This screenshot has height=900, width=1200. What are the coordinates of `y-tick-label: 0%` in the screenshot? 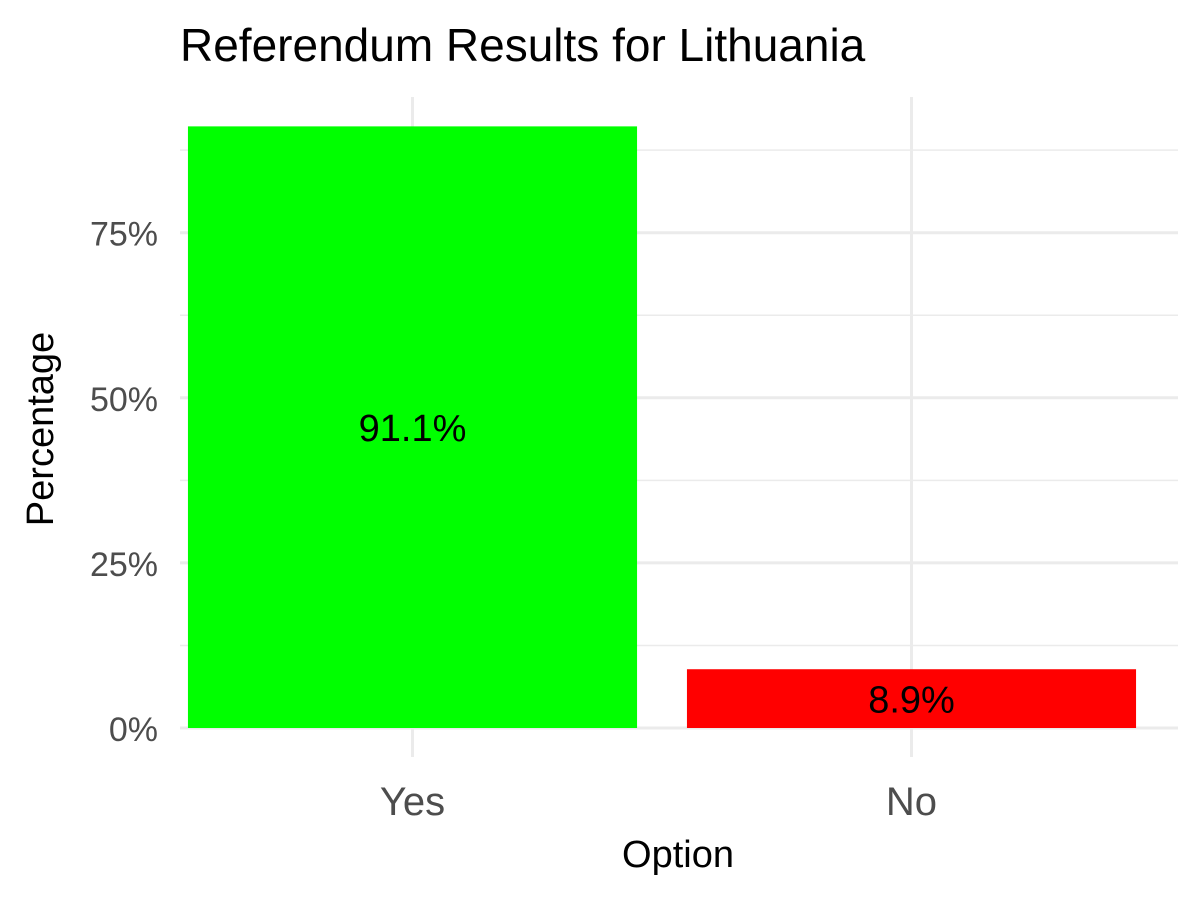 It's located at (133, 730).